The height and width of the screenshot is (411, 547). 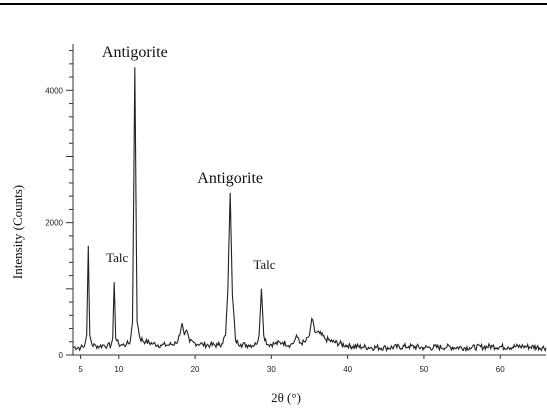 I want to click on x-tick-label: 30, so click(x=271, y=369).